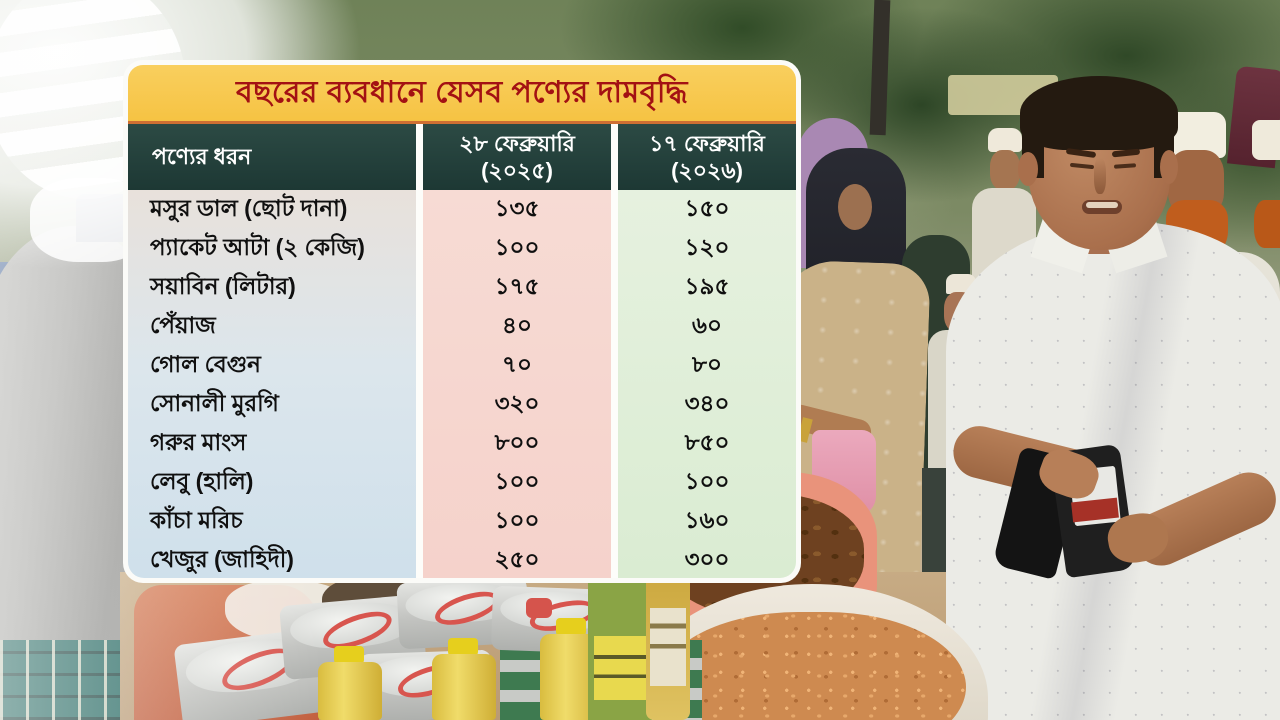 The width and height of the screenshot is (1280, 720). What do you see at coordinates (707, 559) in the screenshot?
I see `price-2026-cell: ৩০০` at bounding box center [707, 559].